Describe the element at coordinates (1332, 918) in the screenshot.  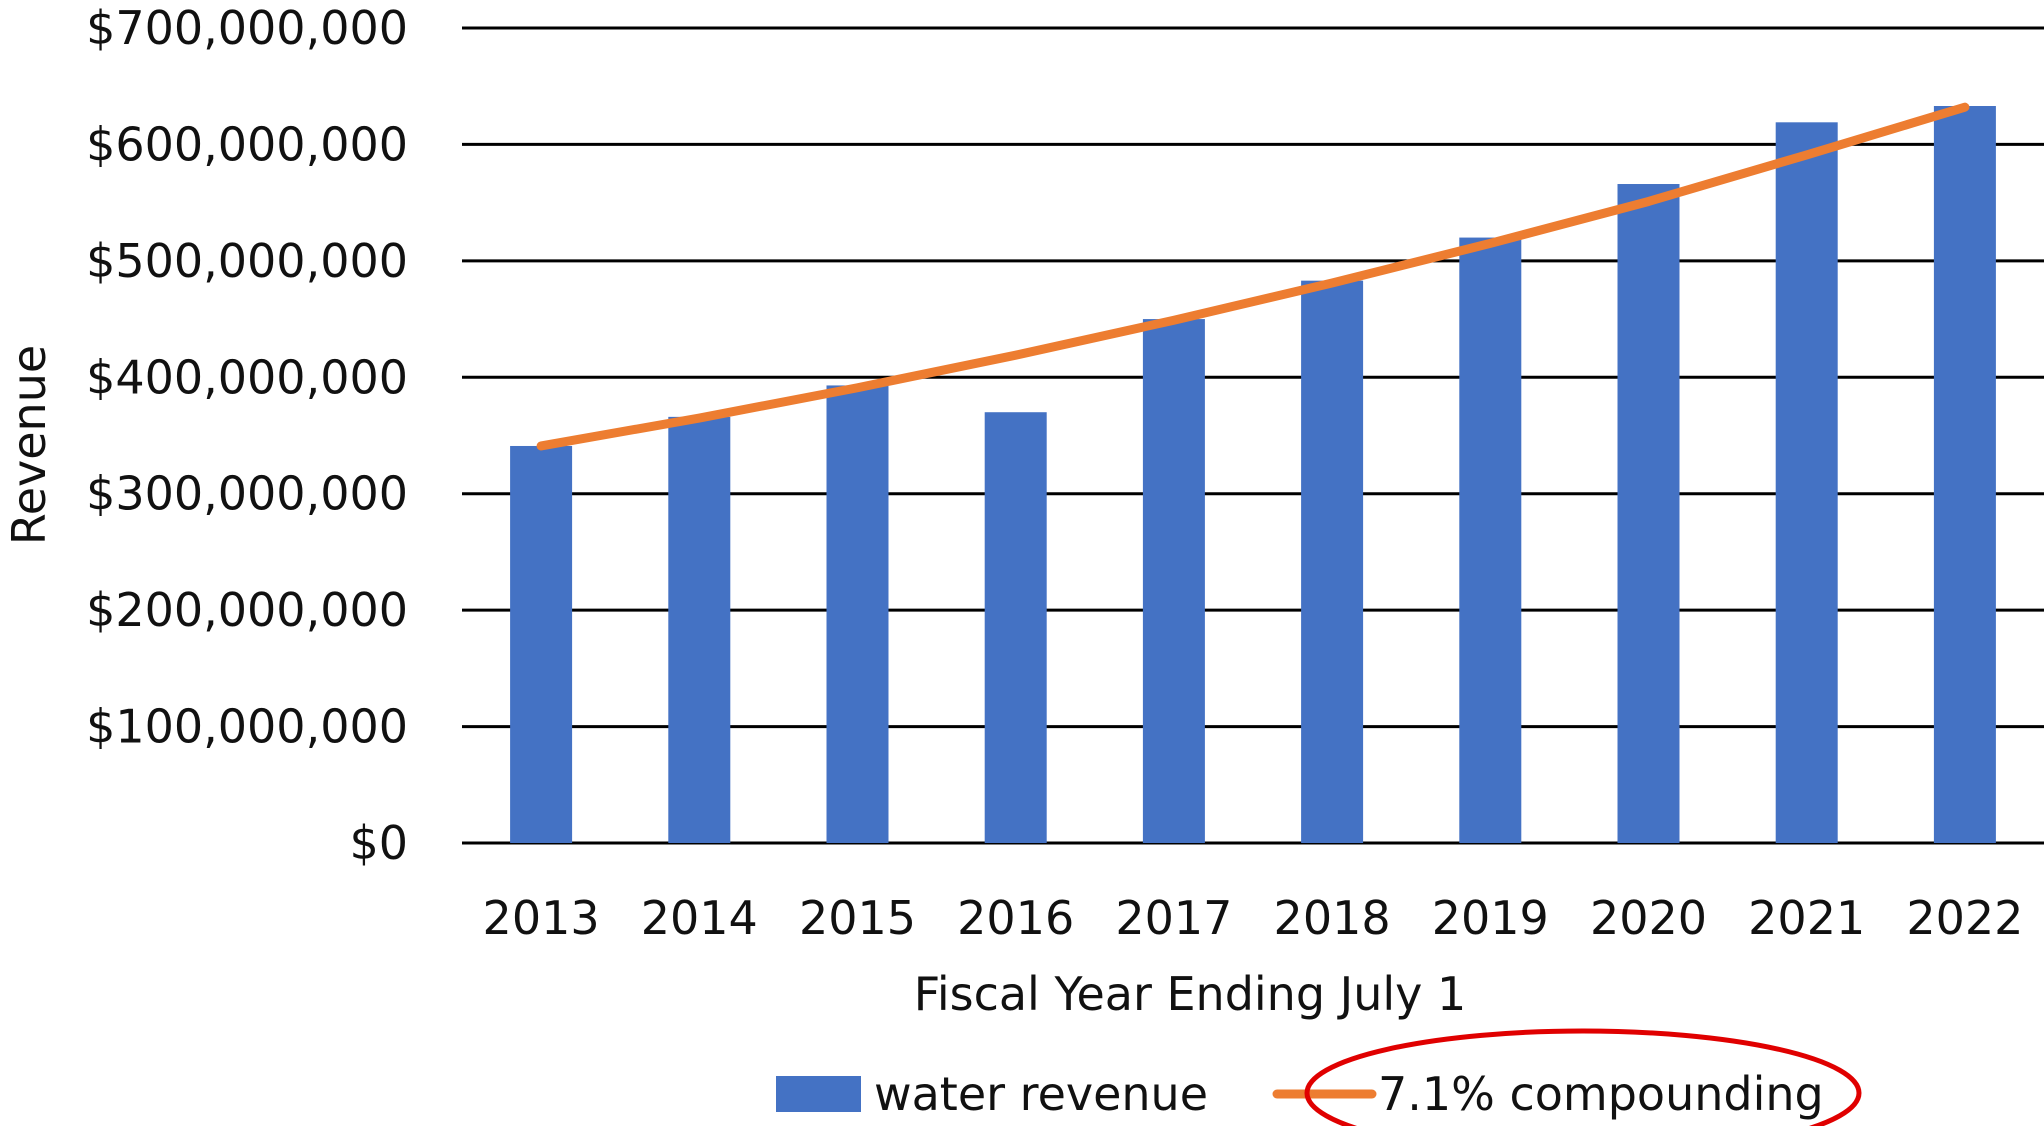
I see `x-tick-label: 2018` at that location.